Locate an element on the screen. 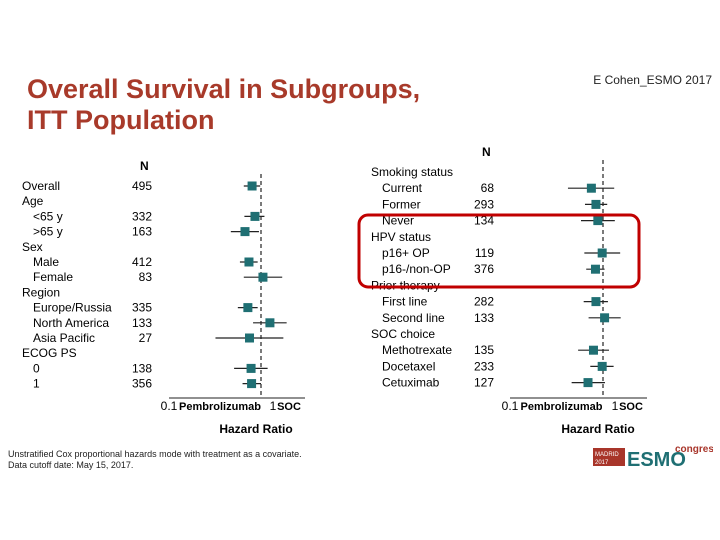  row-label: Overall is located at coordinates (41, 186).